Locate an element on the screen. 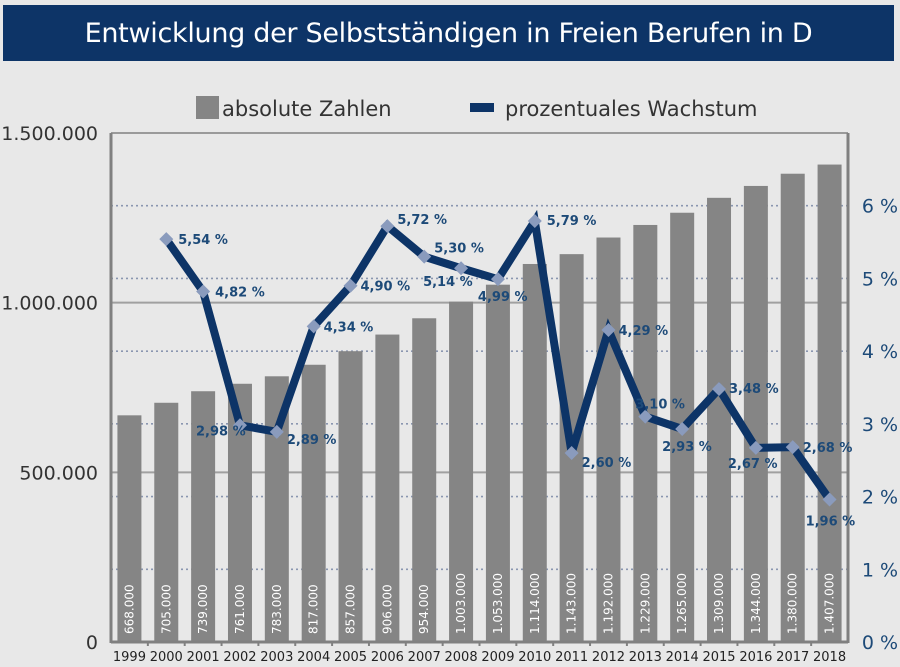 The width and height of the screenshot is (900, 667). line-label-2005: 4,90 % is located at coordinates (386, 287).